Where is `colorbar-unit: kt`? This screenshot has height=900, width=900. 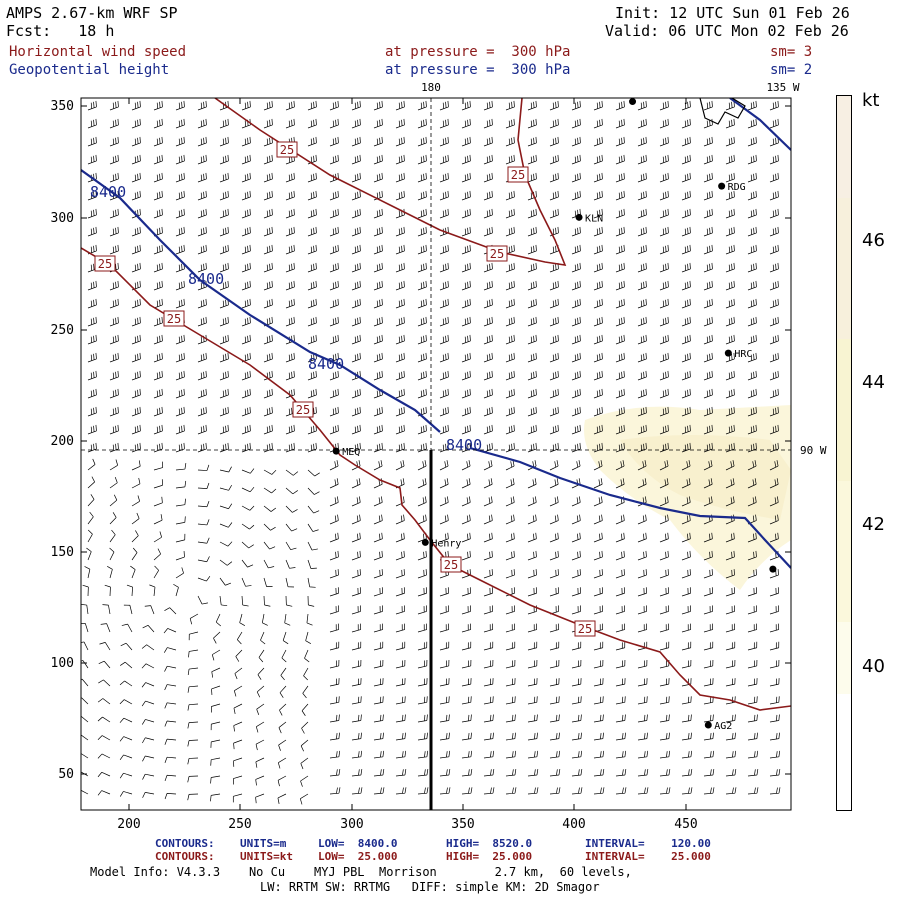
colorbar-unit: kt is located at coordinates (871, 100).